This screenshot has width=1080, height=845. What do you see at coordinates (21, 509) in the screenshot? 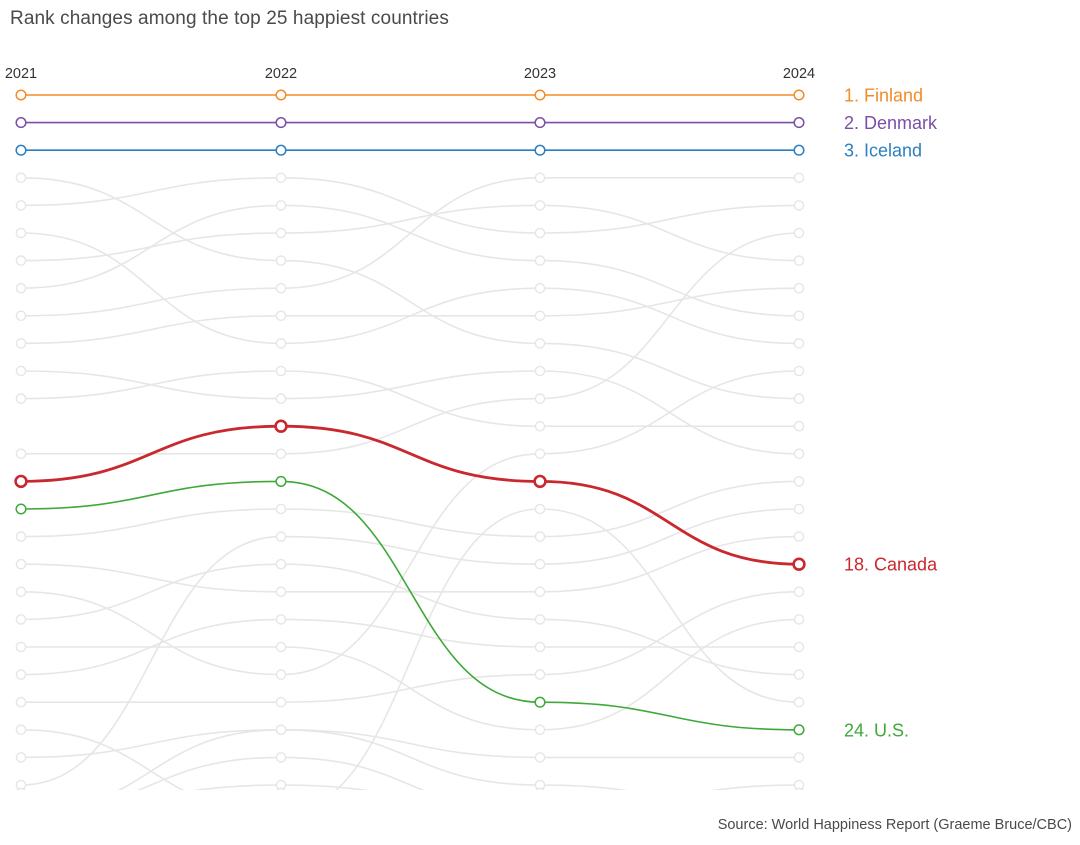
I see `u-s-point-2021` at bounding box center [21, 509].